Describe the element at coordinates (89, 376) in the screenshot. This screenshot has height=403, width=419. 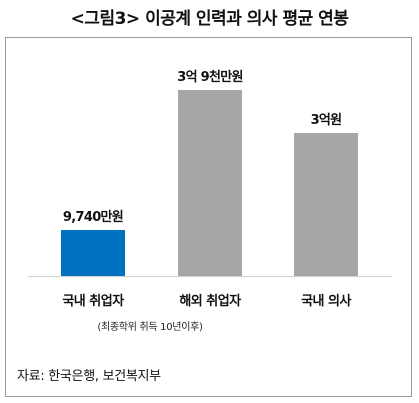
I see `source-note: 자료: 한국은행, 보건복지부` at that location.